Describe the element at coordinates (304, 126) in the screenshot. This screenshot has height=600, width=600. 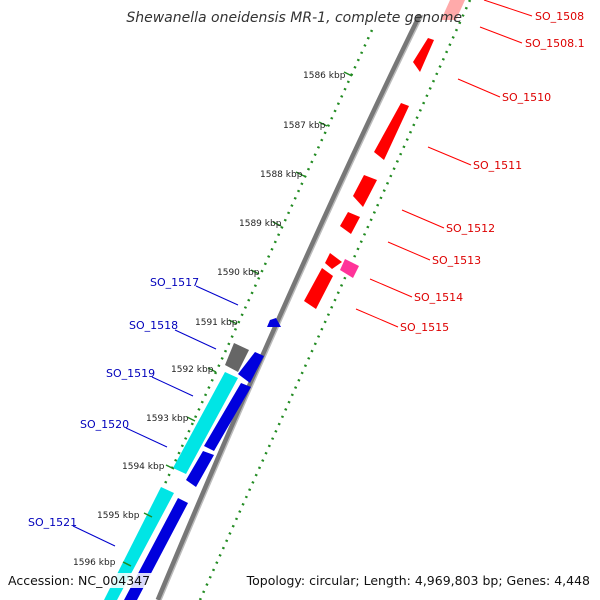
I see `tick-label-1587: 1587 kbp` at that location.